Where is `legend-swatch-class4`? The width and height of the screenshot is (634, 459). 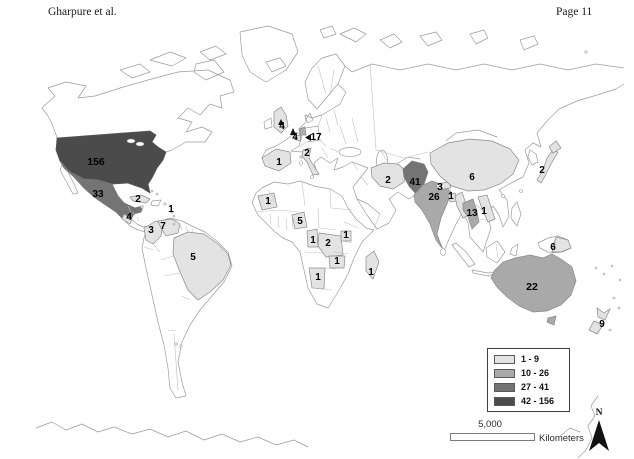 legend-swatch-class4 is located at coordinates (504, 401).